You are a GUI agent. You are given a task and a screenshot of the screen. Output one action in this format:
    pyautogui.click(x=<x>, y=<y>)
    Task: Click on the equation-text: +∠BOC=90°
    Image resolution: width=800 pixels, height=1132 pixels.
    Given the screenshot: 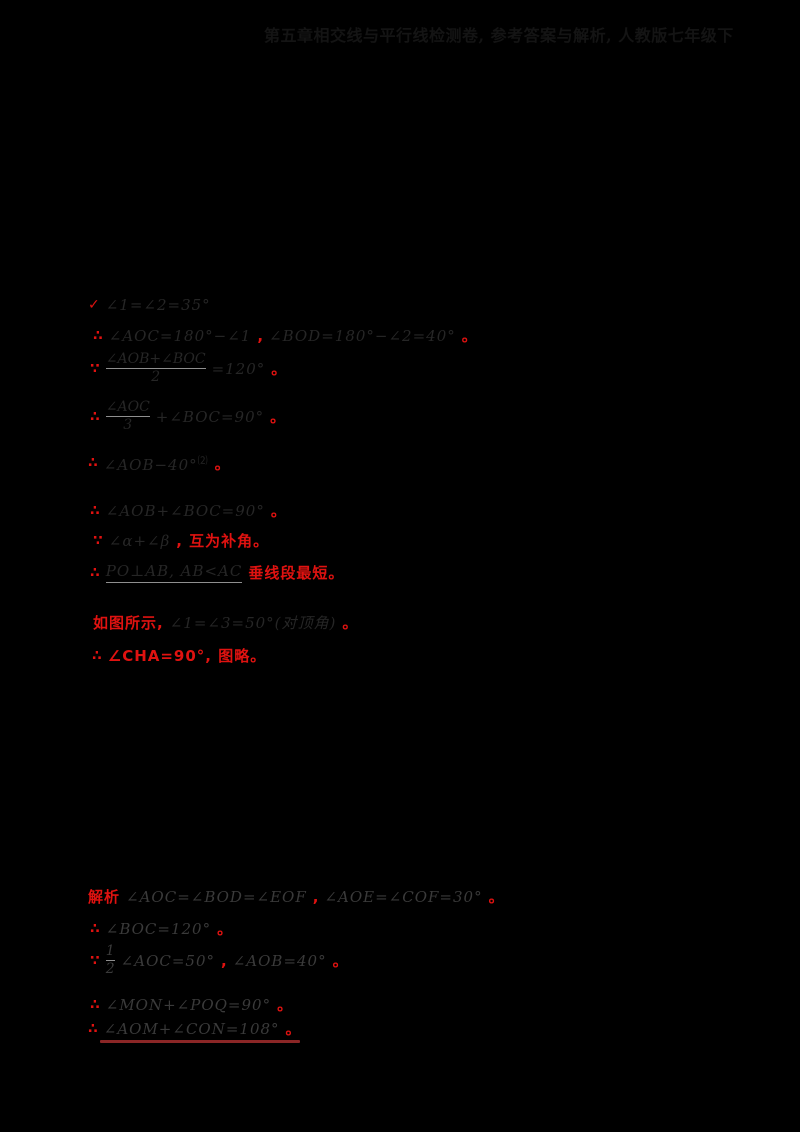 What is the action you would take?
    pyautogui.click(x=210, y=416)
    